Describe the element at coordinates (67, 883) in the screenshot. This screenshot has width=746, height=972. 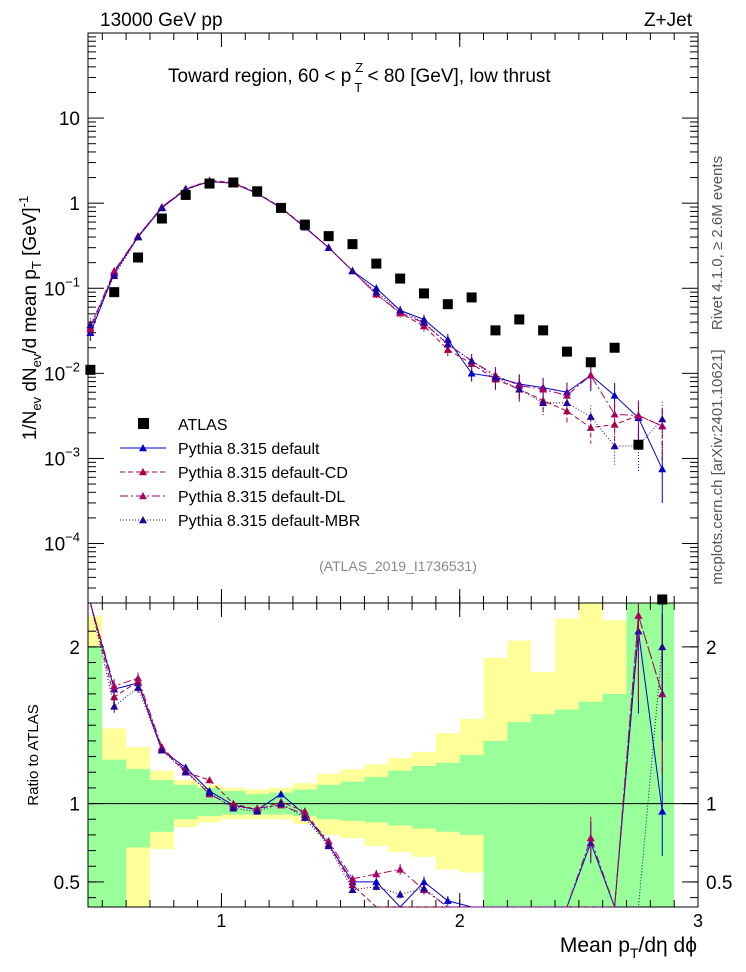
I see `ratio-tick-label-left: 0.5` at that location.